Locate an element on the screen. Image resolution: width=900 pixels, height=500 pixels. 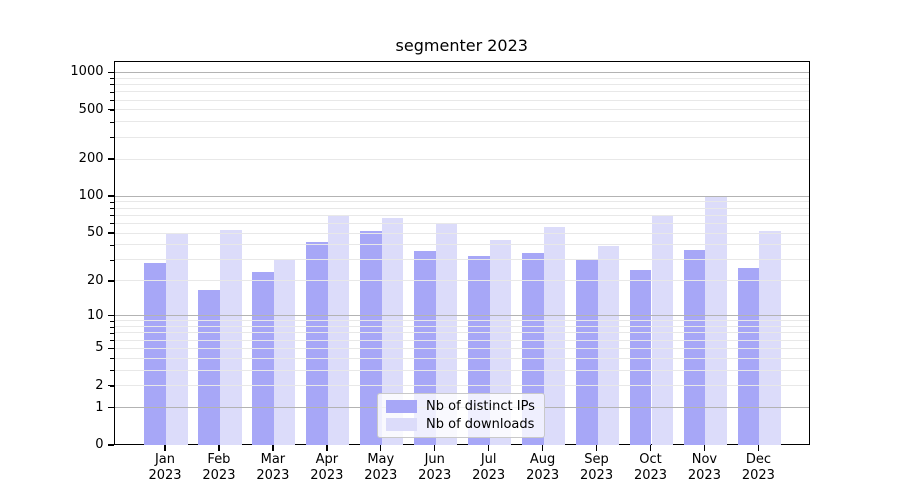
legend-label-distinct-ips: Nb of distinct IPs is located at coordinates (480, 407).